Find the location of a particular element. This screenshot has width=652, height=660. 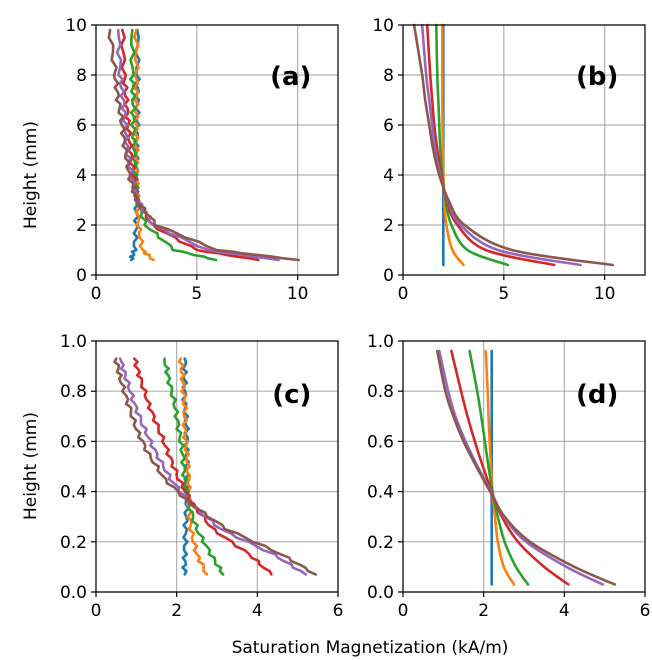

panel-label: (c) is located at coordinates (291, 395).